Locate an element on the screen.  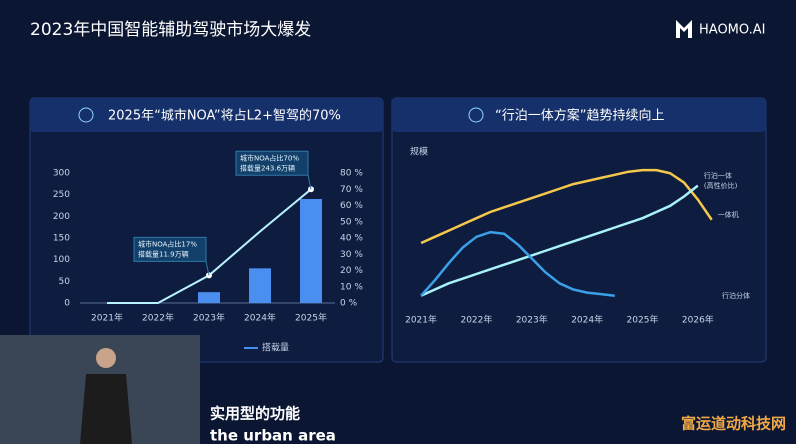
y-tick-label: 100 is located at coordinates (61, 260).